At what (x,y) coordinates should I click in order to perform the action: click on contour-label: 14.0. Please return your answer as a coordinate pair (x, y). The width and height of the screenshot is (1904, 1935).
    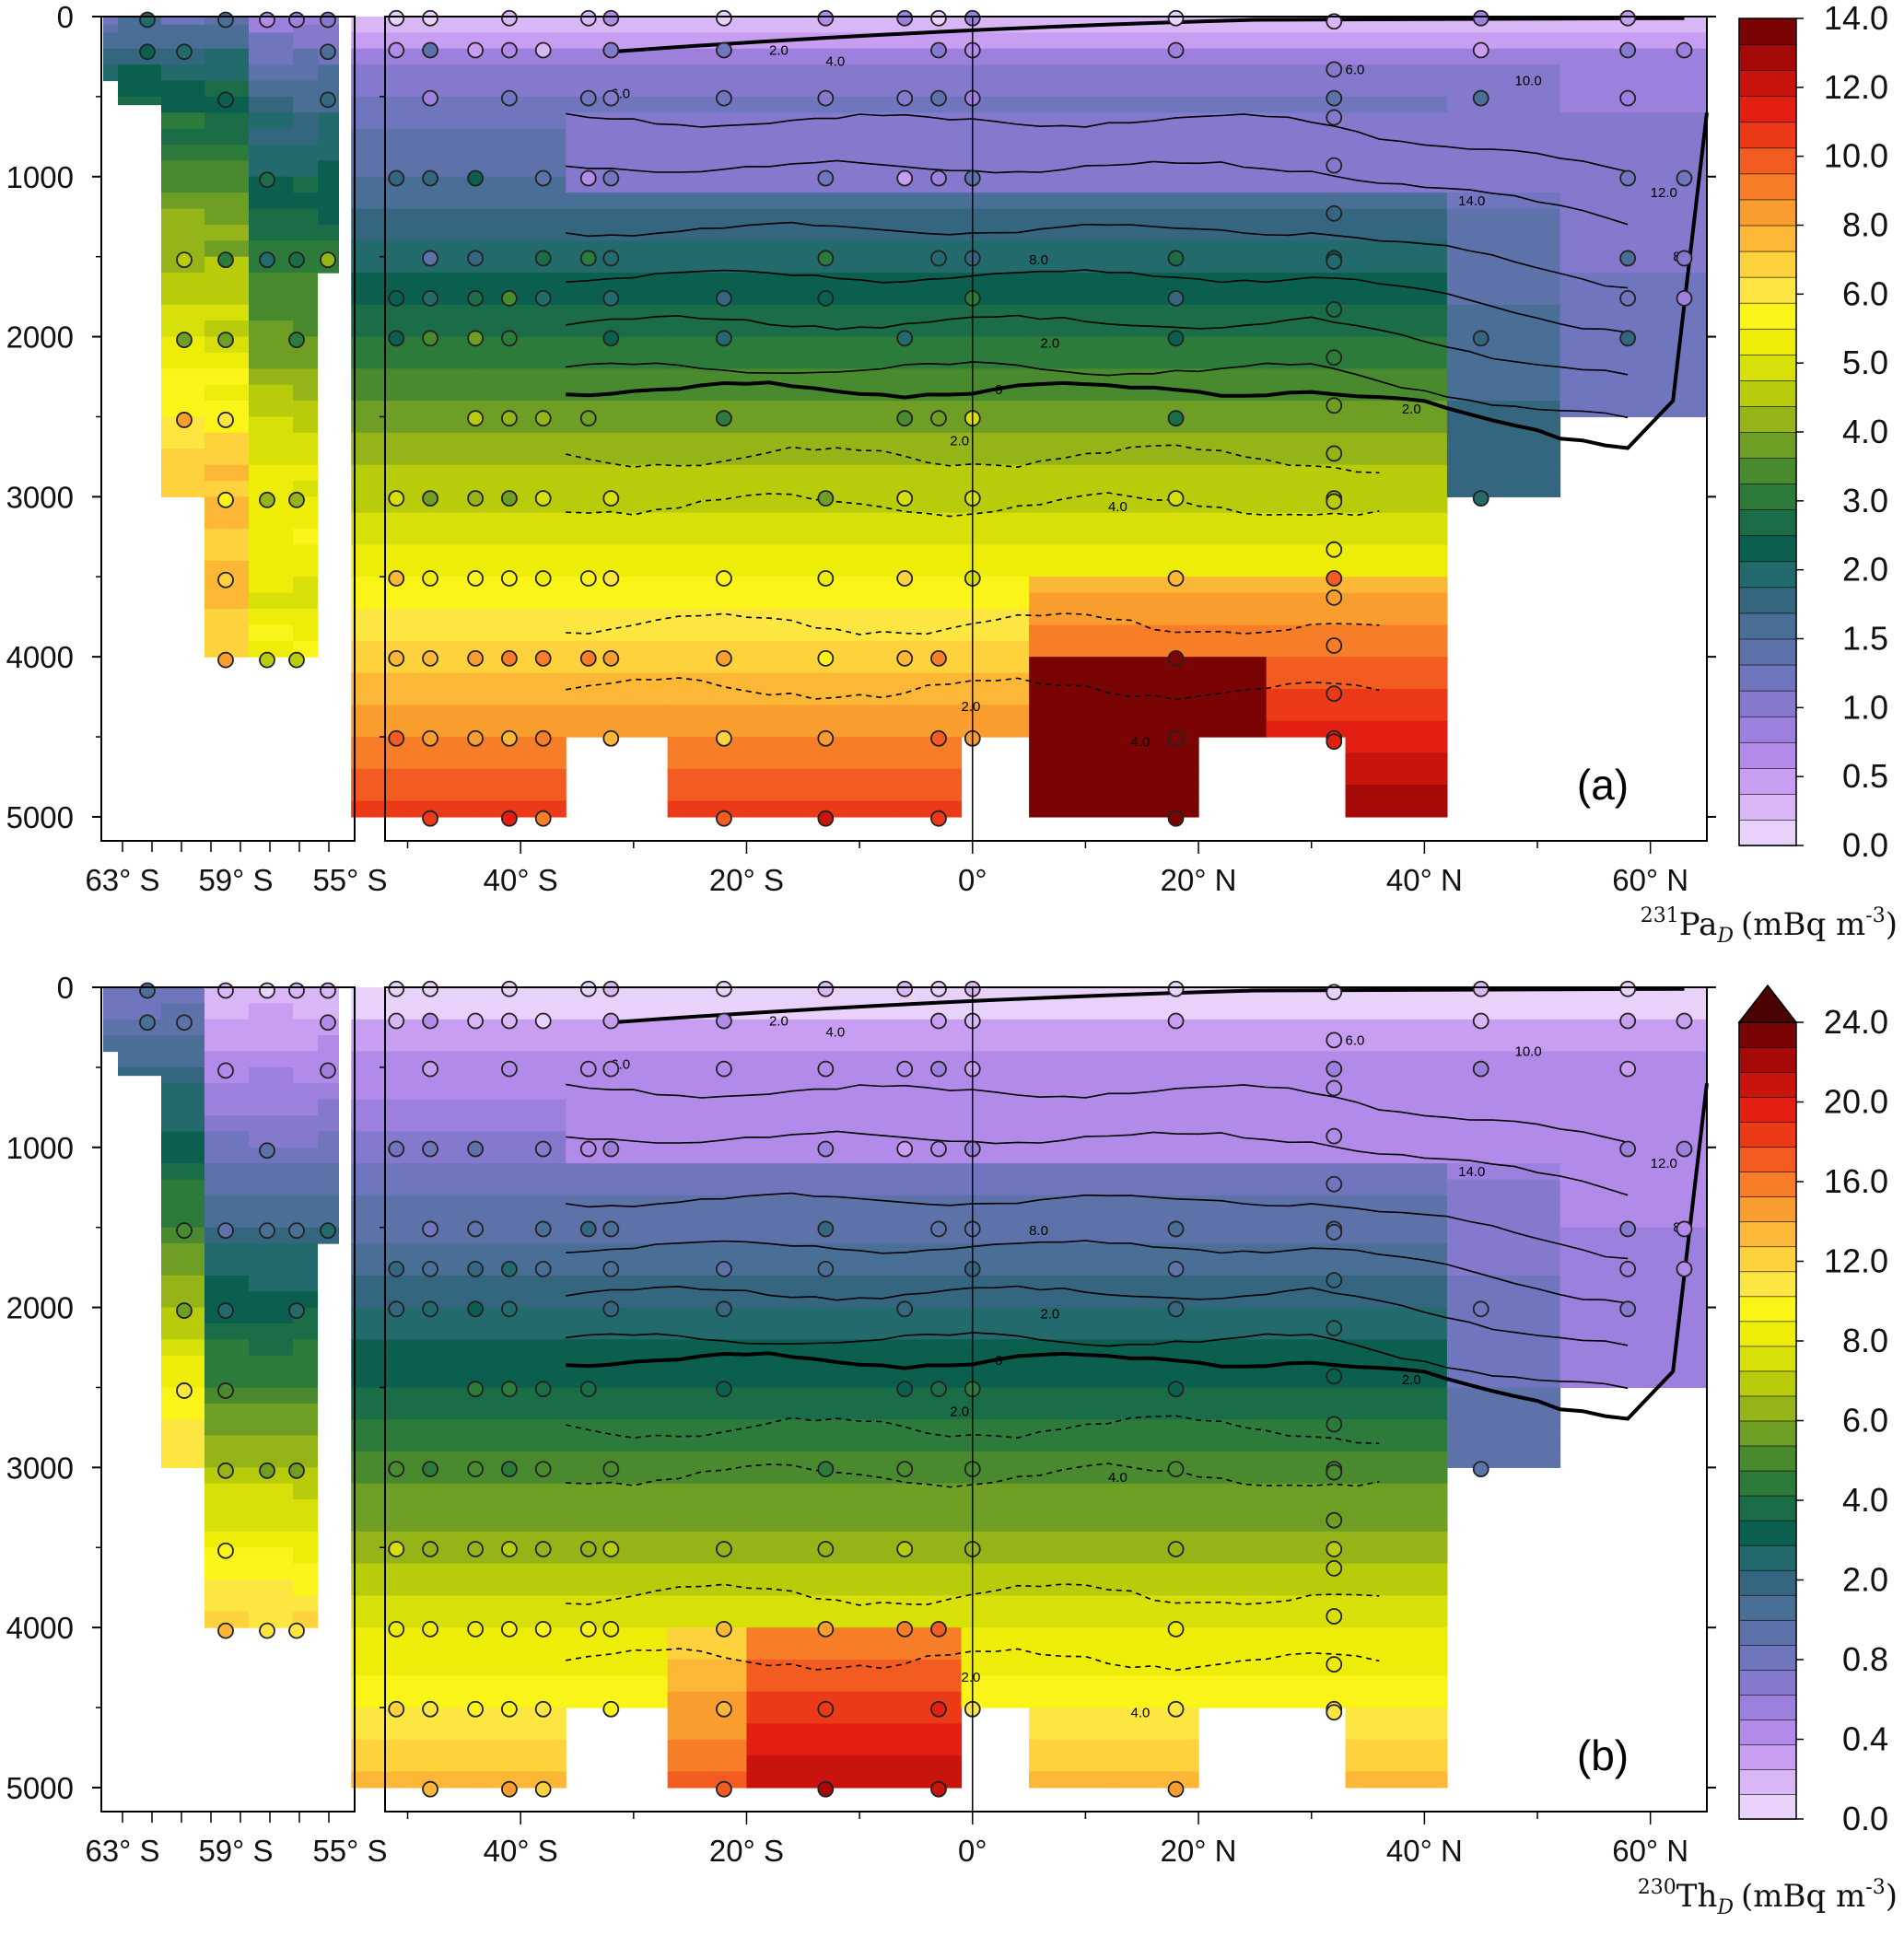
    Looking at the image, I should click on (1471, 201).